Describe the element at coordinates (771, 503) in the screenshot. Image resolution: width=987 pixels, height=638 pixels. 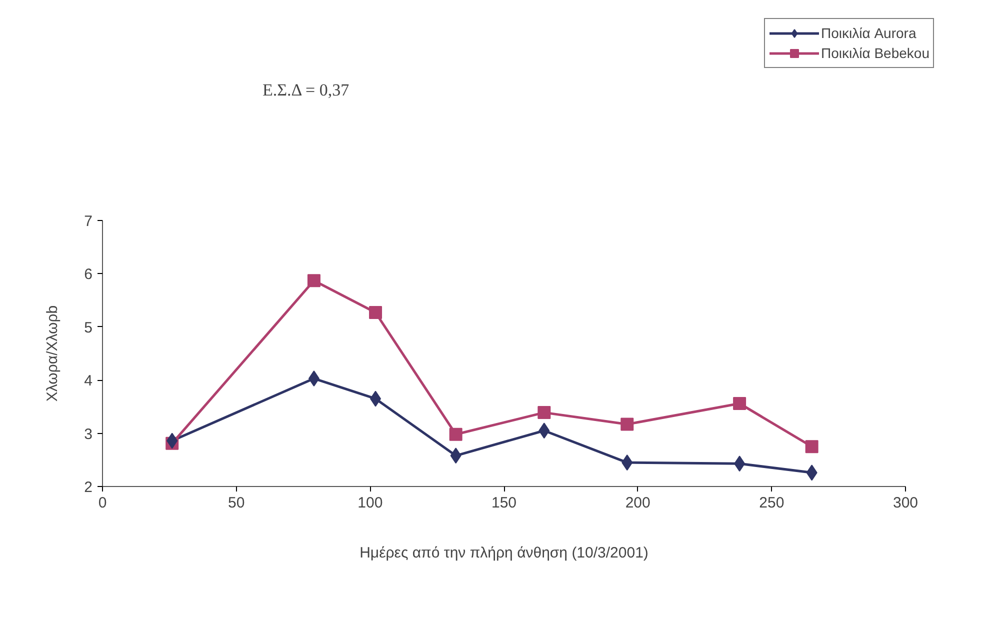
I see `x-tick-label: 250` at that location.